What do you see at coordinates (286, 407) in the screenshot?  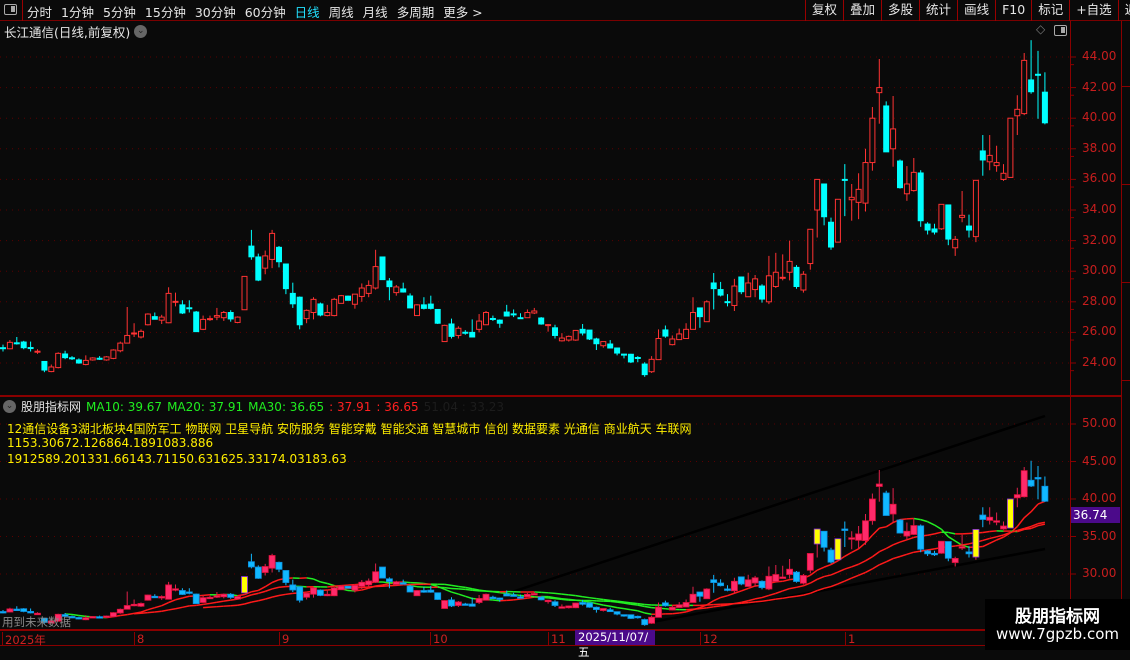 I see `ma30-value: MA30: 36.65` at bounding box center [286, 407].